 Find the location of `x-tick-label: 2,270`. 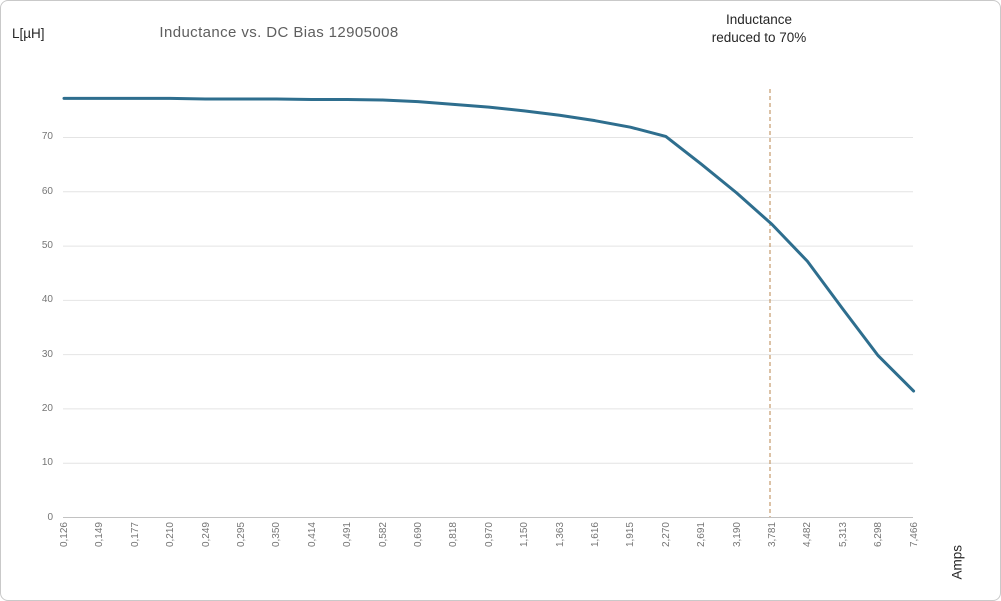

x-tick-label: 2,270 is located at coordinates (666, 535).